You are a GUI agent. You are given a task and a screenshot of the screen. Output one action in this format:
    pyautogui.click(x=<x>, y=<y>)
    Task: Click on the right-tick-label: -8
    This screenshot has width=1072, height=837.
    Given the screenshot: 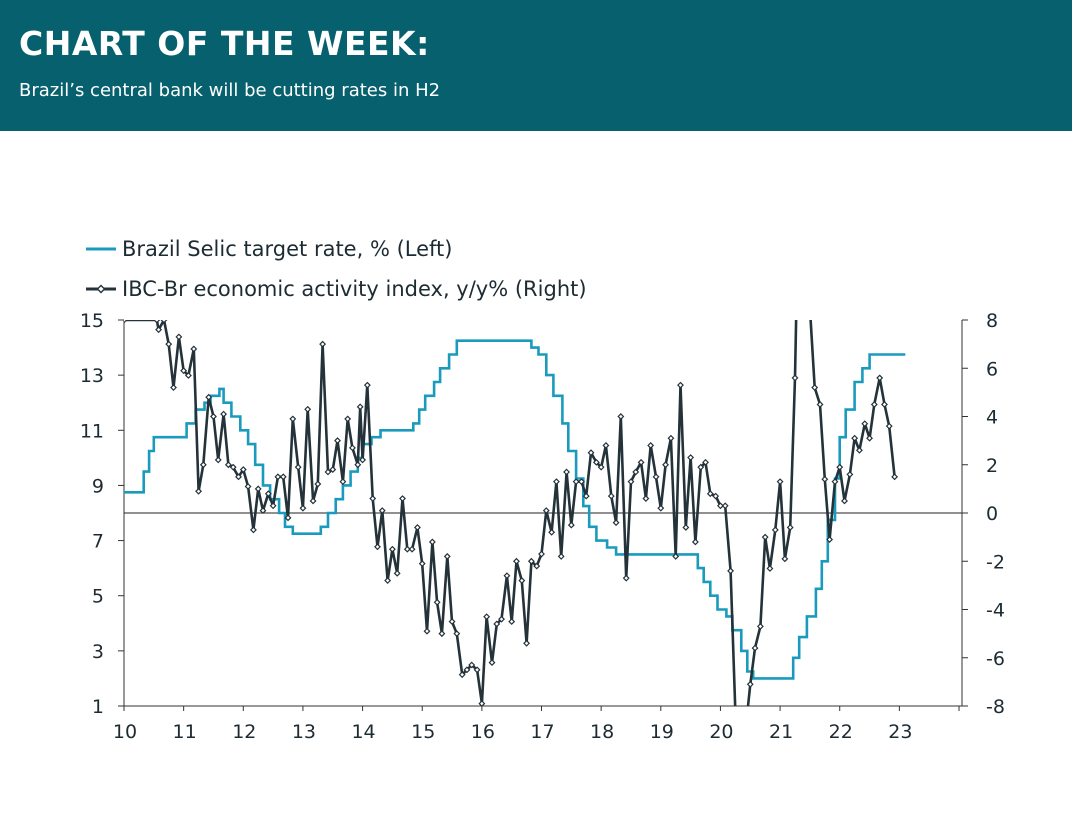 What is the action you would take?
    pyautogui.click(x=995, y=707)
    